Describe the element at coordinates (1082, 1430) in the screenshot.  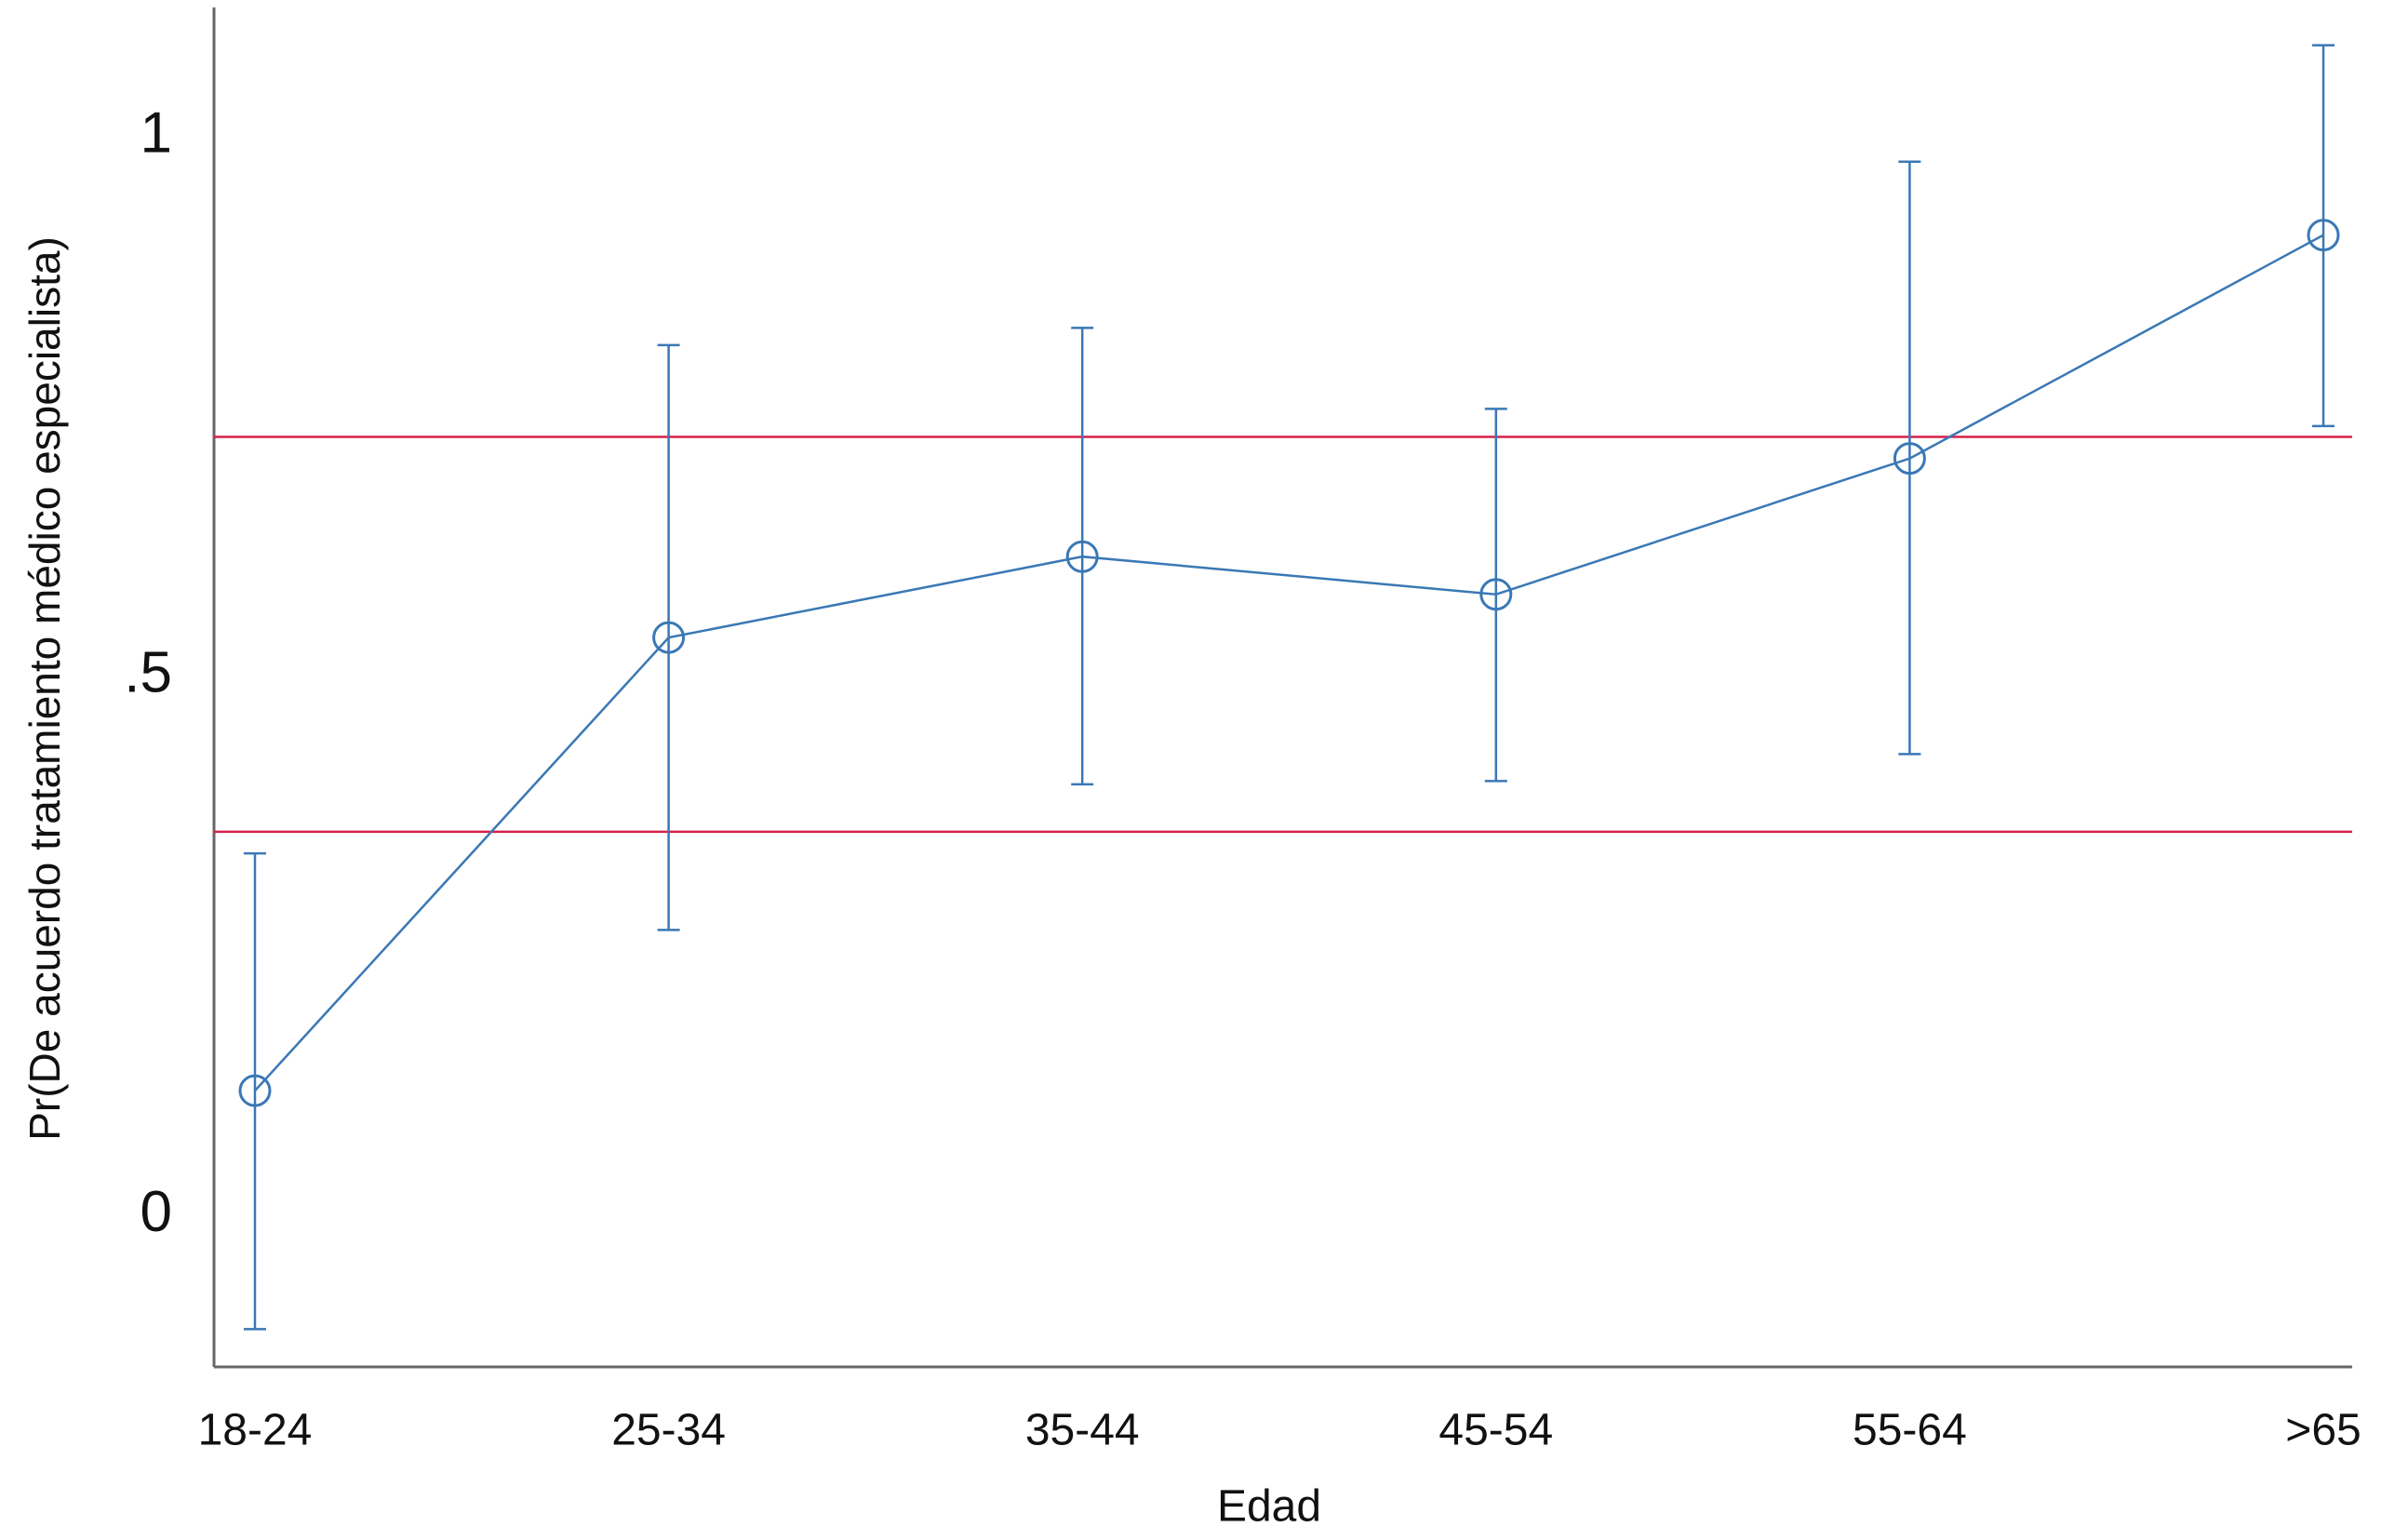
I see `x-tick-label: 35-44` at that location.